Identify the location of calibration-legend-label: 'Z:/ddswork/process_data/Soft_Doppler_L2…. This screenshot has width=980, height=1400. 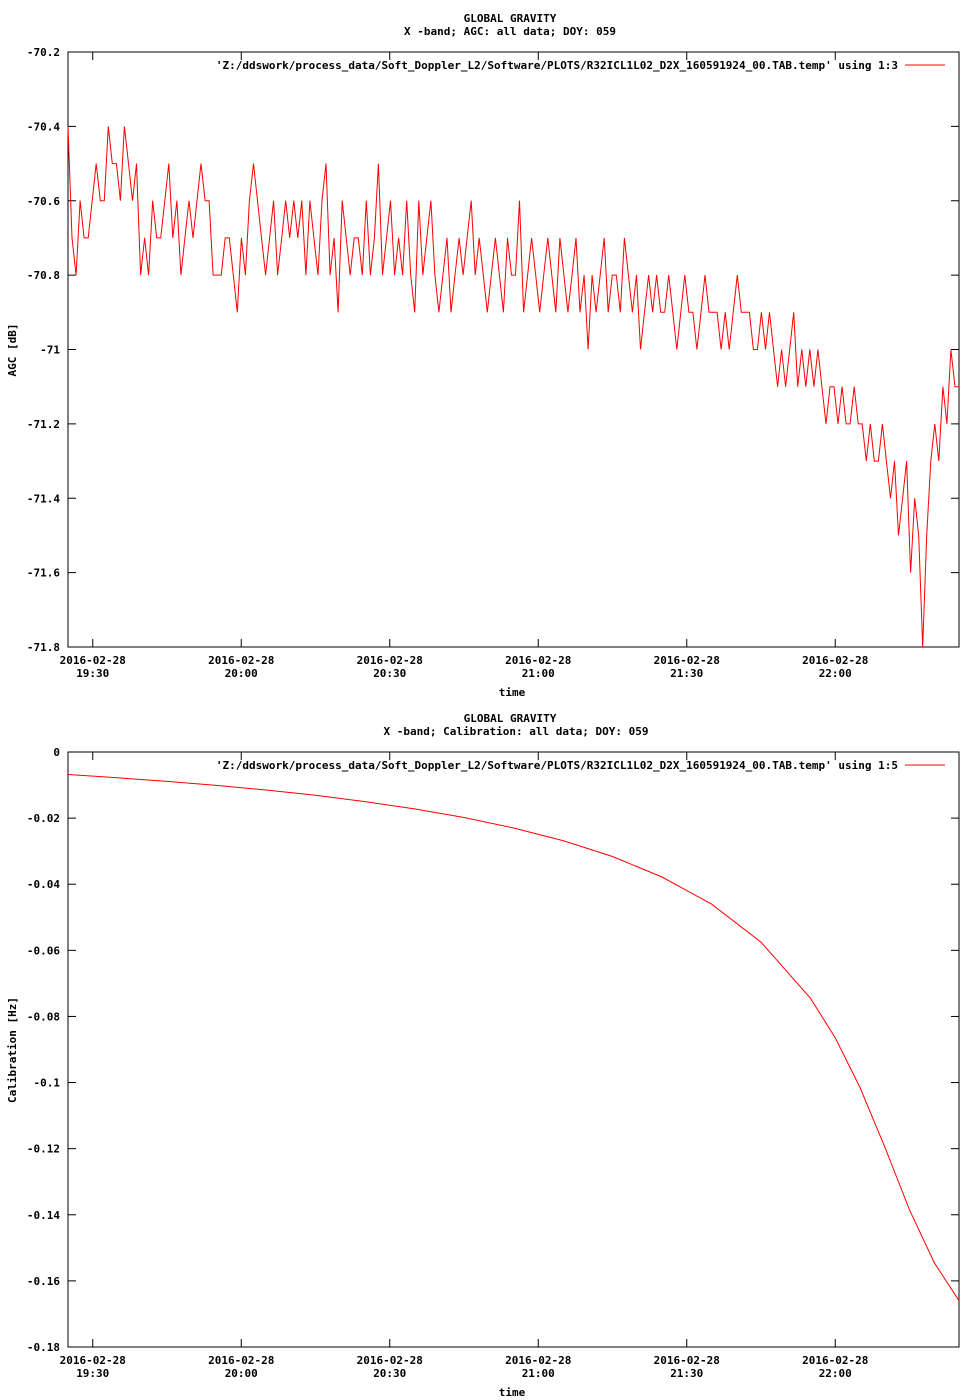
(557, 765).